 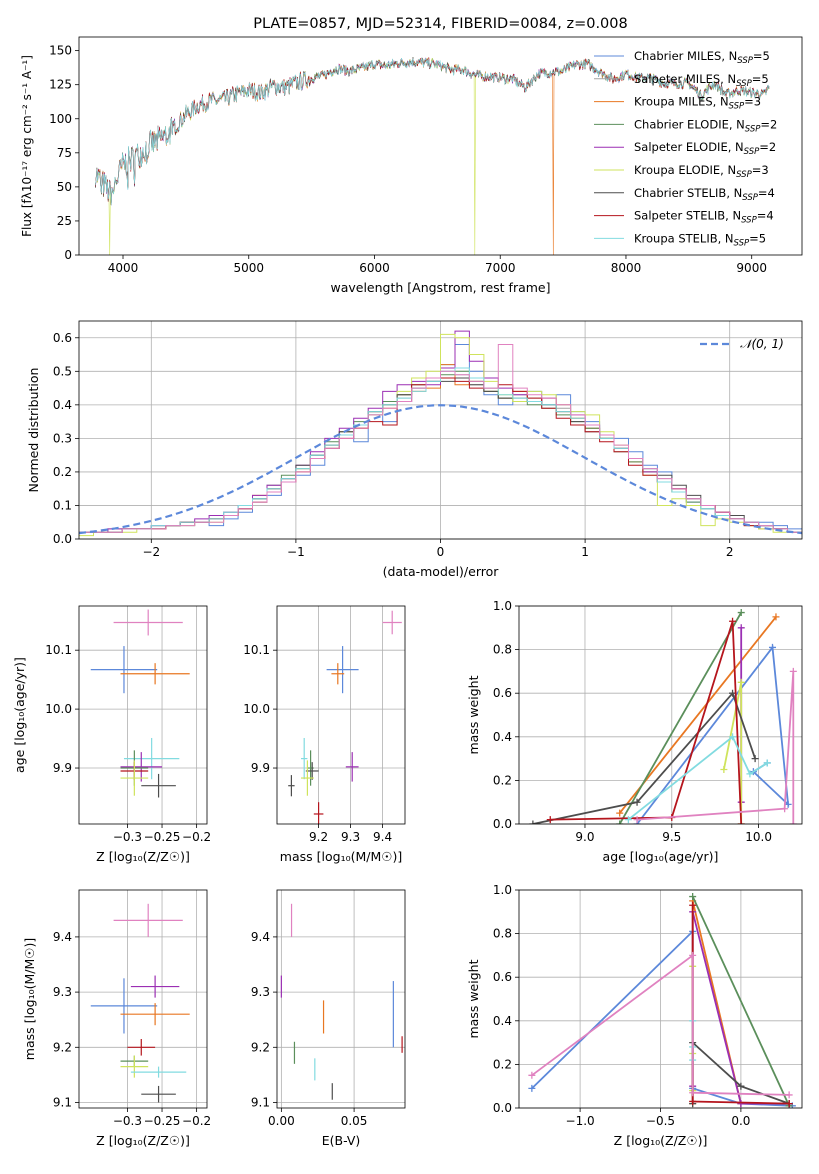 What do you see at coordinates (660, 1121) in the screenshot?
I see `x-tick-label: −0.5` at bounding box center [660, 1121].